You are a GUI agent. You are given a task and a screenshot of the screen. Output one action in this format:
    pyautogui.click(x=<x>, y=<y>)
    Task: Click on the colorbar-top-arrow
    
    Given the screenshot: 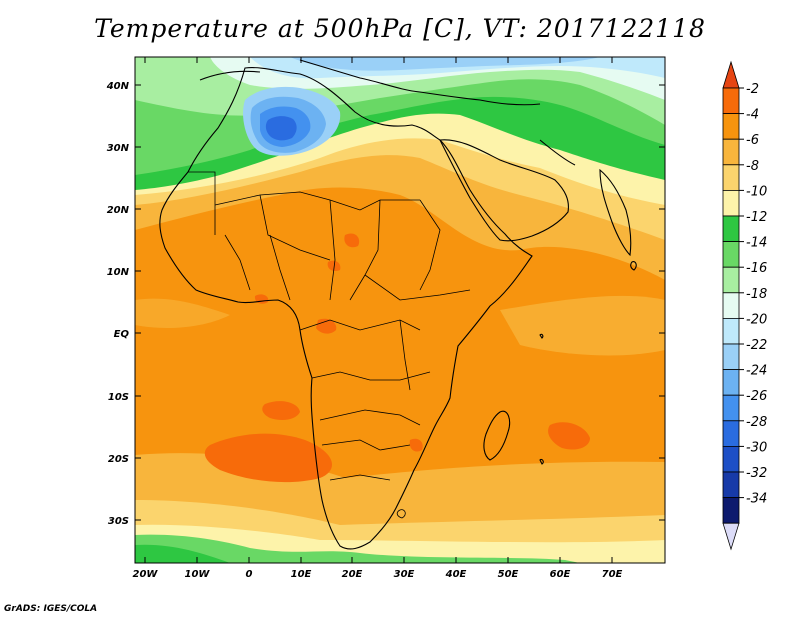 What is the action you would take?
    pyautogui.click(x=731, y=74)
    